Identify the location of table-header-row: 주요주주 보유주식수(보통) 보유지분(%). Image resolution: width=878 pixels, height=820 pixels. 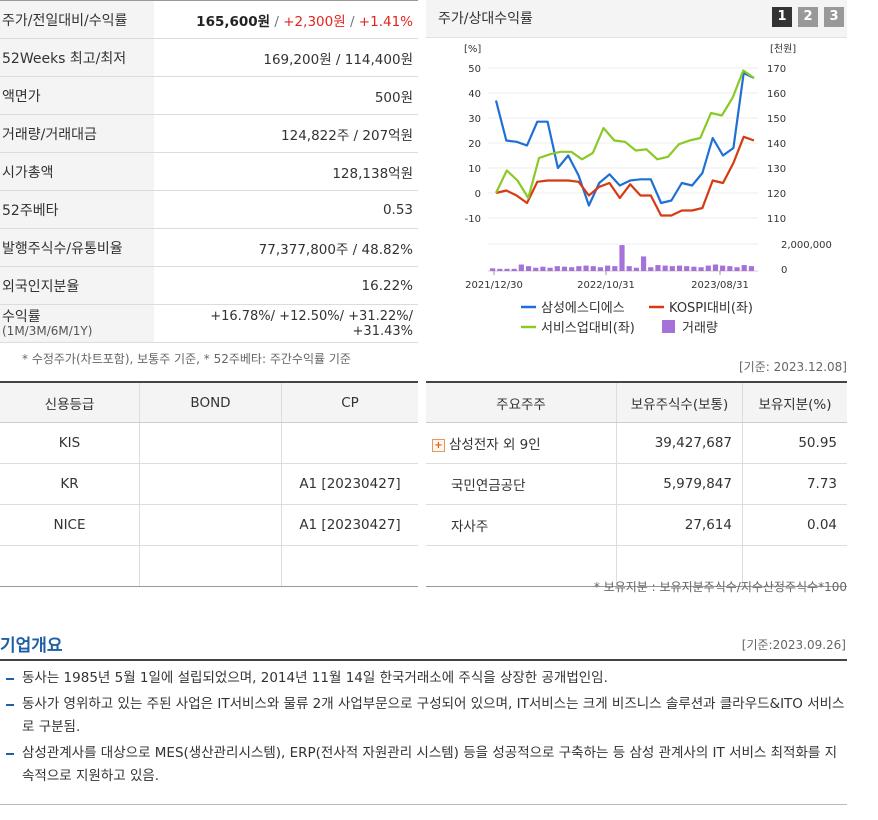
(636, 402).